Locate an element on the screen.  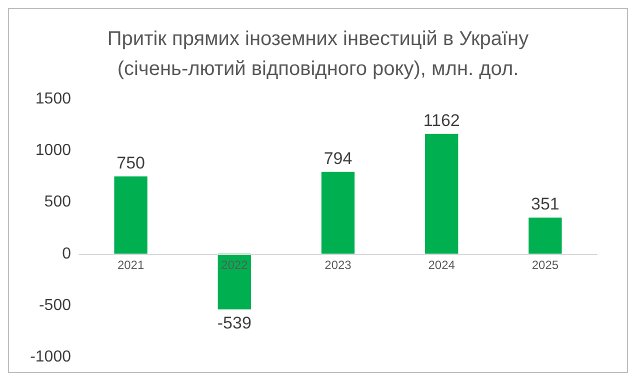
x-tick-label: 2022 is located at coordinates (234, 265).